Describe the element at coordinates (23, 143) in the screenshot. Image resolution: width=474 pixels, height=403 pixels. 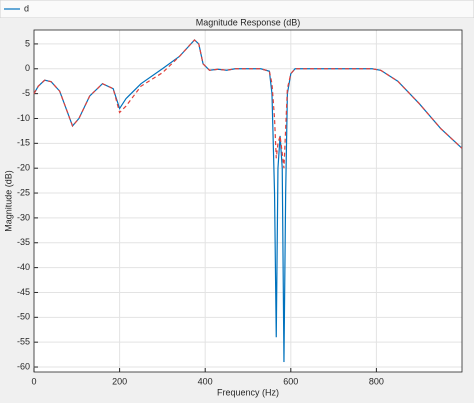
I see `y-tick-label: -15` at that location.